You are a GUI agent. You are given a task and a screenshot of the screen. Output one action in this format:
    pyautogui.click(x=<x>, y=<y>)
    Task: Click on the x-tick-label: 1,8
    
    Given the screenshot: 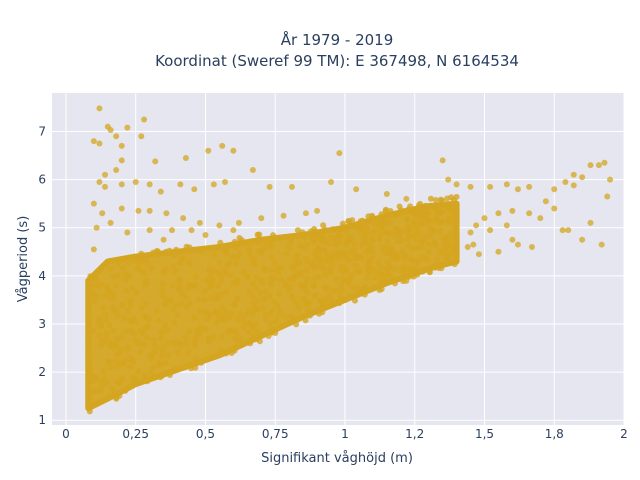 What is the action you would take?
    pyautogui.click(x=554, y=434)
    